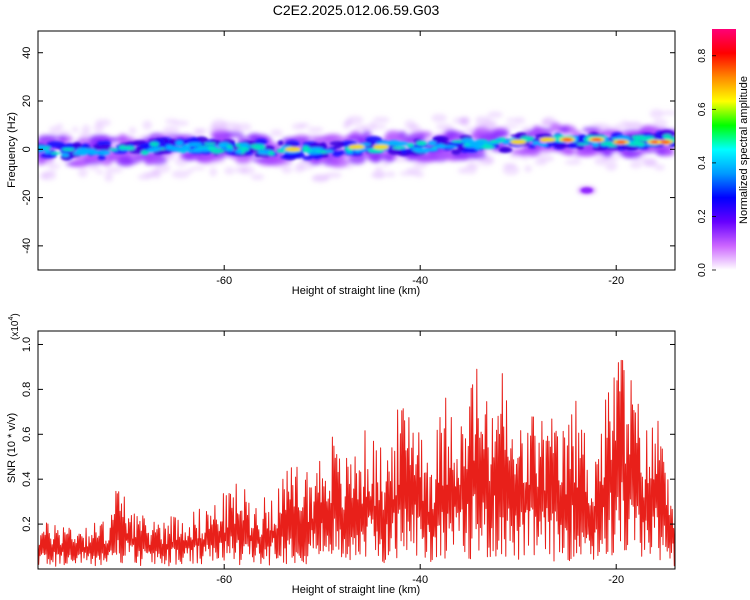  Describe the element at coordinates (547, 140) in the screenshot. I see `spectrum-hot-cell` at that location.